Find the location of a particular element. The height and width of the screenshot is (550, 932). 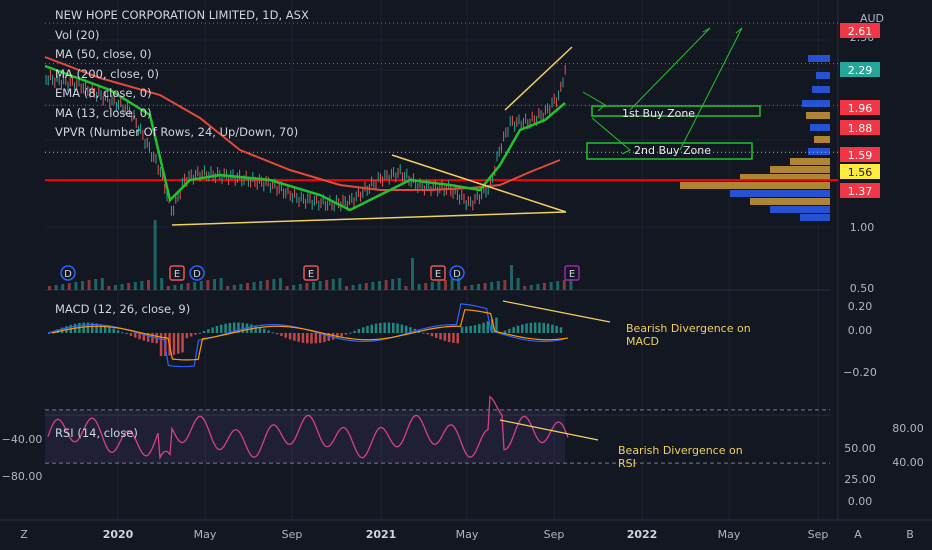

price-tick-1: 1.00 is located at coordinates (862, 227).